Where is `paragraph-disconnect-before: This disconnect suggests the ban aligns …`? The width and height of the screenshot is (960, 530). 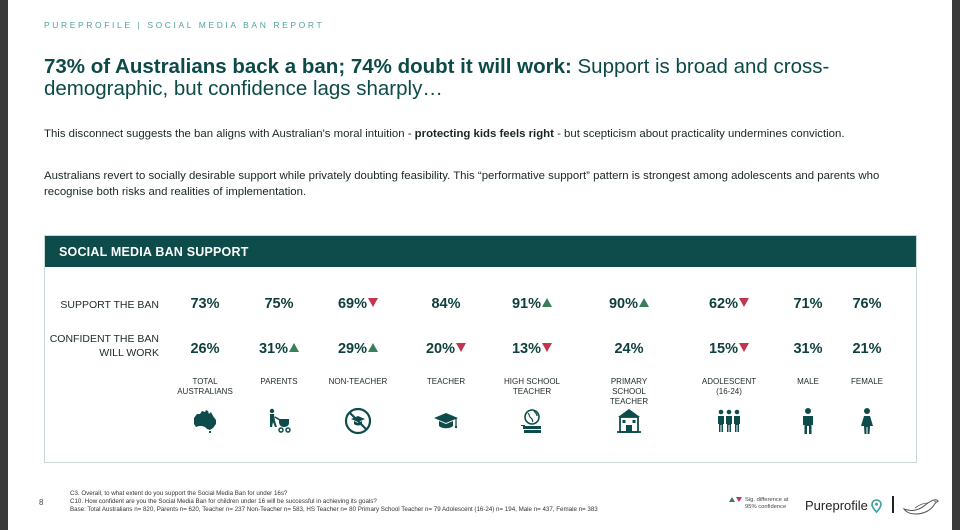 paragraph-disconnect-before: This disconnect suggests the ban aligns … is located at coordinates (229, 134).